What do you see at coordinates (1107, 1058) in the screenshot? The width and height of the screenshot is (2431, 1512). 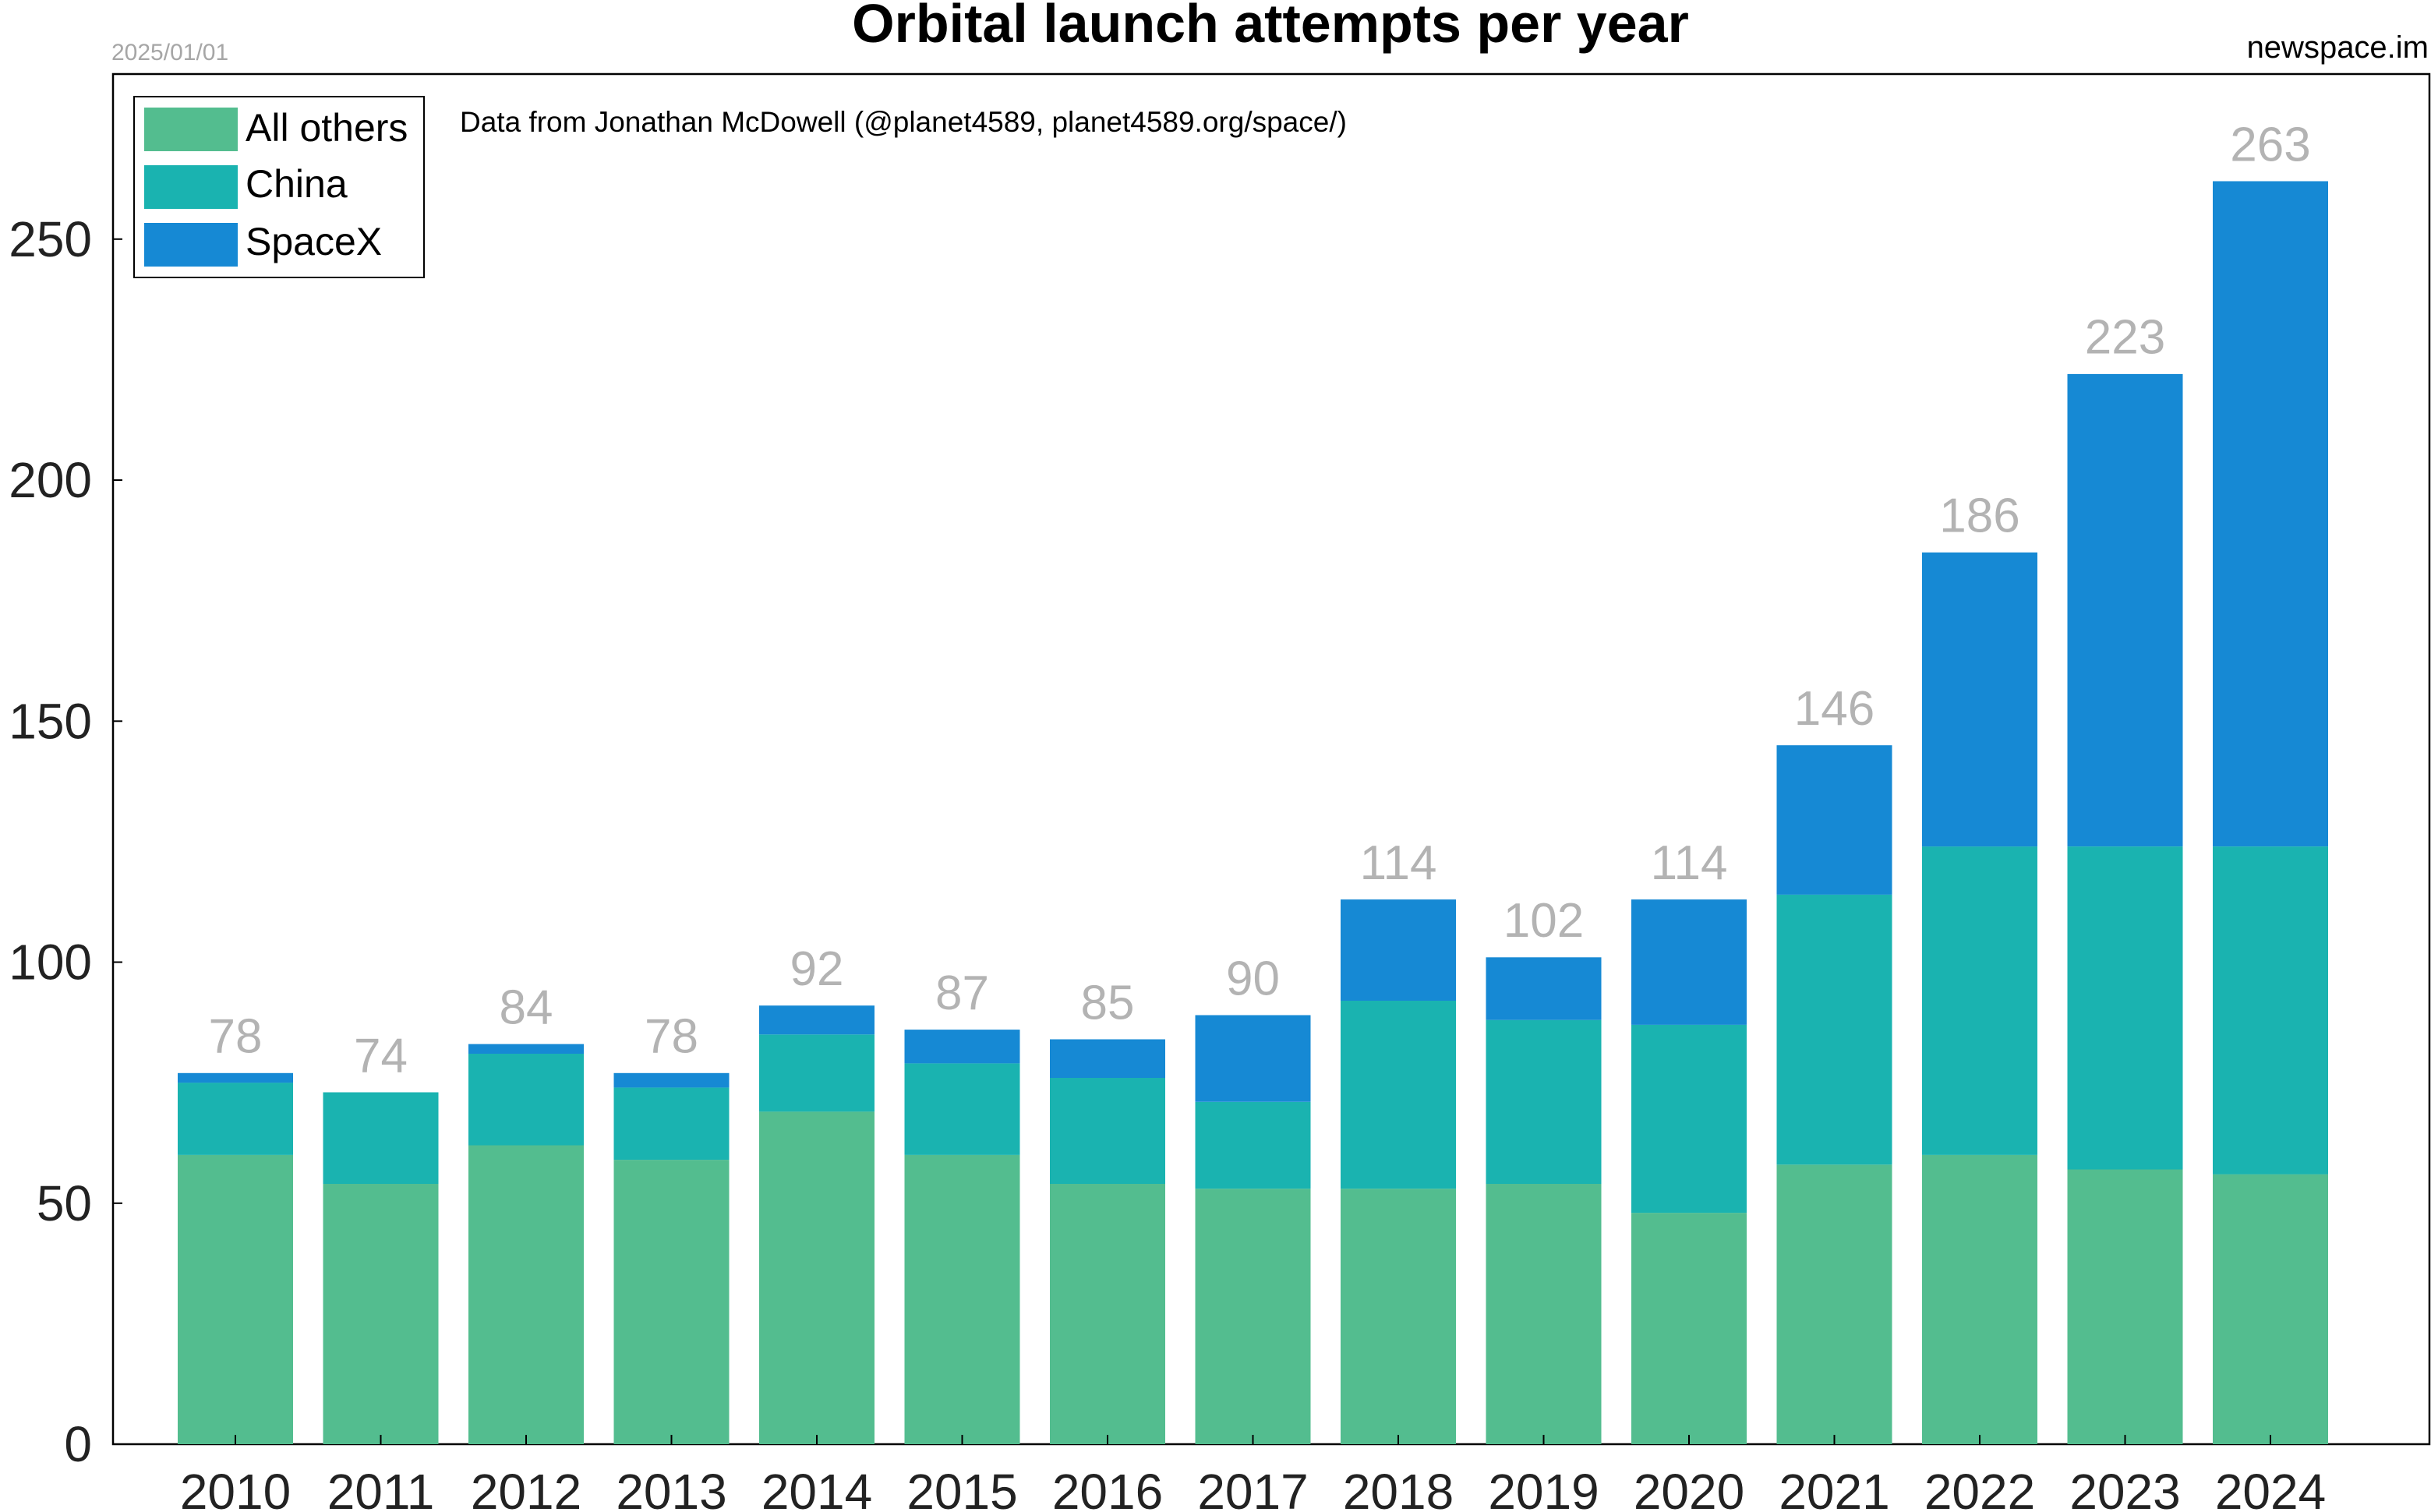 I see `bar-2016-spacex` at bounding box center [1107, 1058].